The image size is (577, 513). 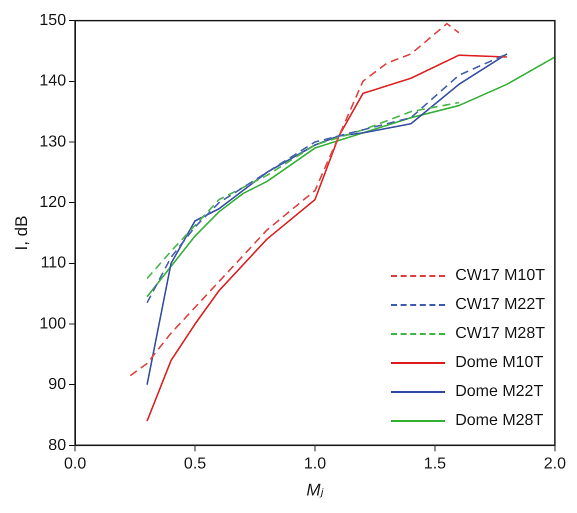 I want to click on x-axis-title: Mⱼ, so click(x=315, y=490).